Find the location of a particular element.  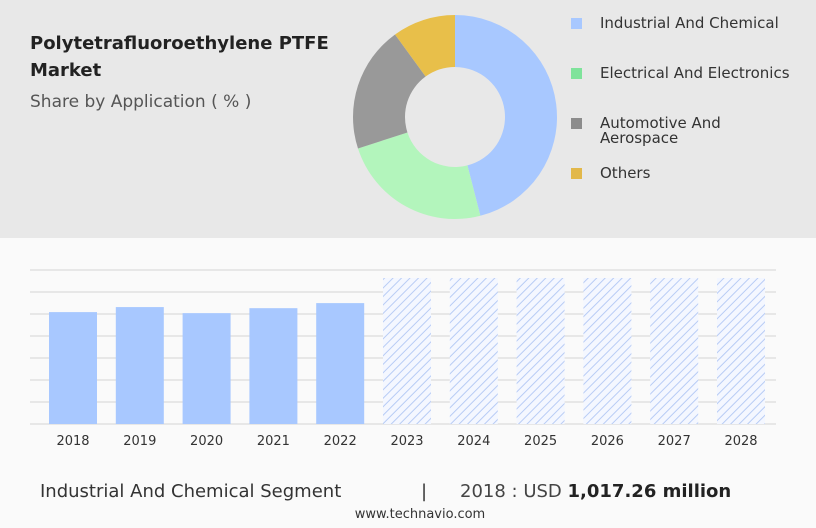

donut is located at coordinates (455, 117).